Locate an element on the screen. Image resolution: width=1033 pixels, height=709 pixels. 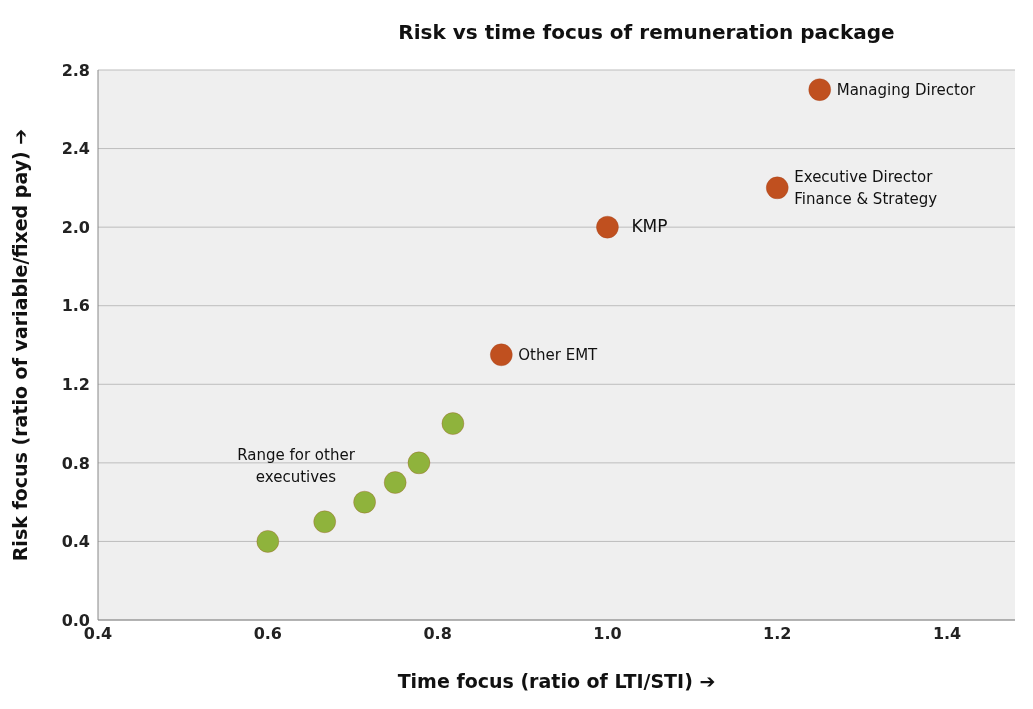
y-axis-title: Risk focus (ratio of variable/fixed pay) ➔ is located at coordinates (19, 345).